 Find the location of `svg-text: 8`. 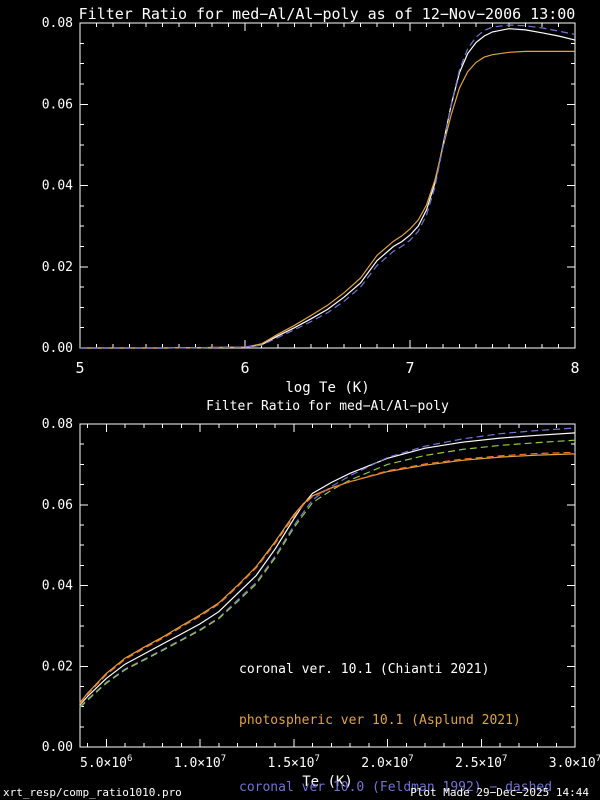

svg-text: 8 is located at coordinates (574, 368).